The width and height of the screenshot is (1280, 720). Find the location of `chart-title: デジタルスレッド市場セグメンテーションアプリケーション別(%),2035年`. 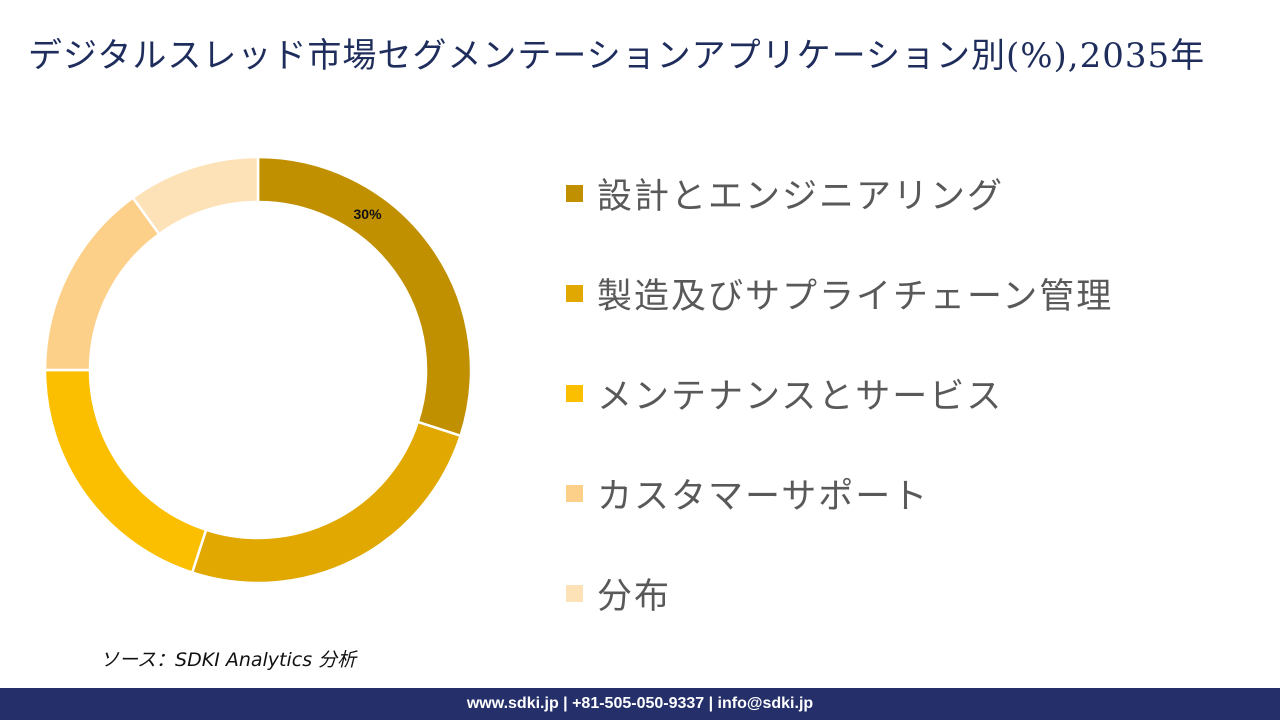

chart-title: デジタルスレッド市場セグメンテーションアプリケーション別(%),2035年 is located at coordinates (617, 56).